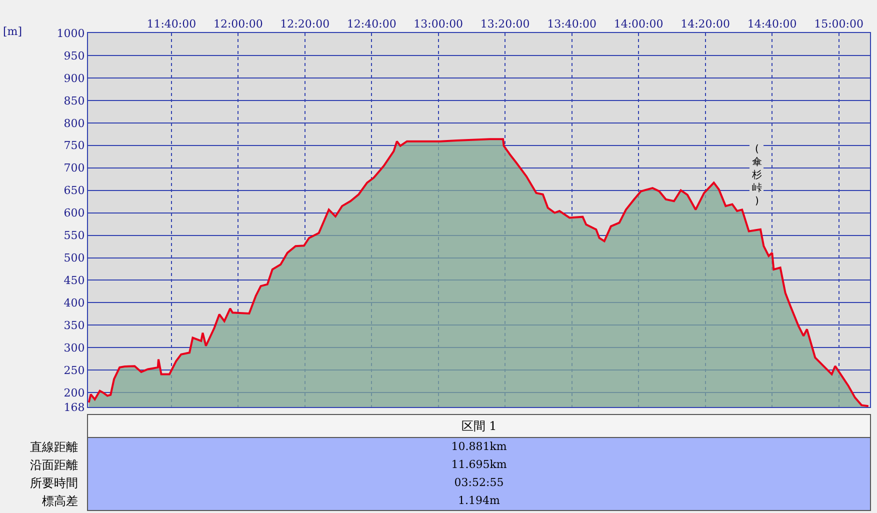 Image resolution: width=877 pixels, height=513 pixels. What do you see at coordinates (74, 191) in the screenshot?
I see `y-tick-label: 650` at bounding box center [74, 191].